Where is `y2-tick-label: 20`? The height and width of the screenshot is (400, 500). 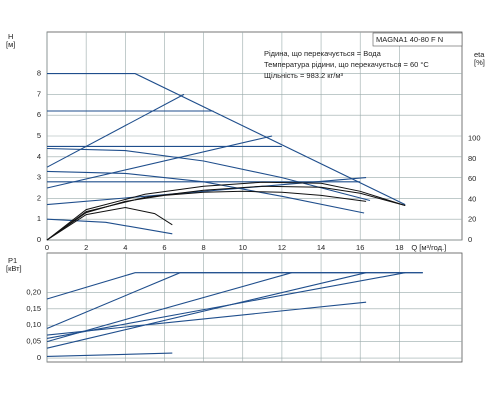
y2-tick-label: 20 is located at coordinates (472, 219).